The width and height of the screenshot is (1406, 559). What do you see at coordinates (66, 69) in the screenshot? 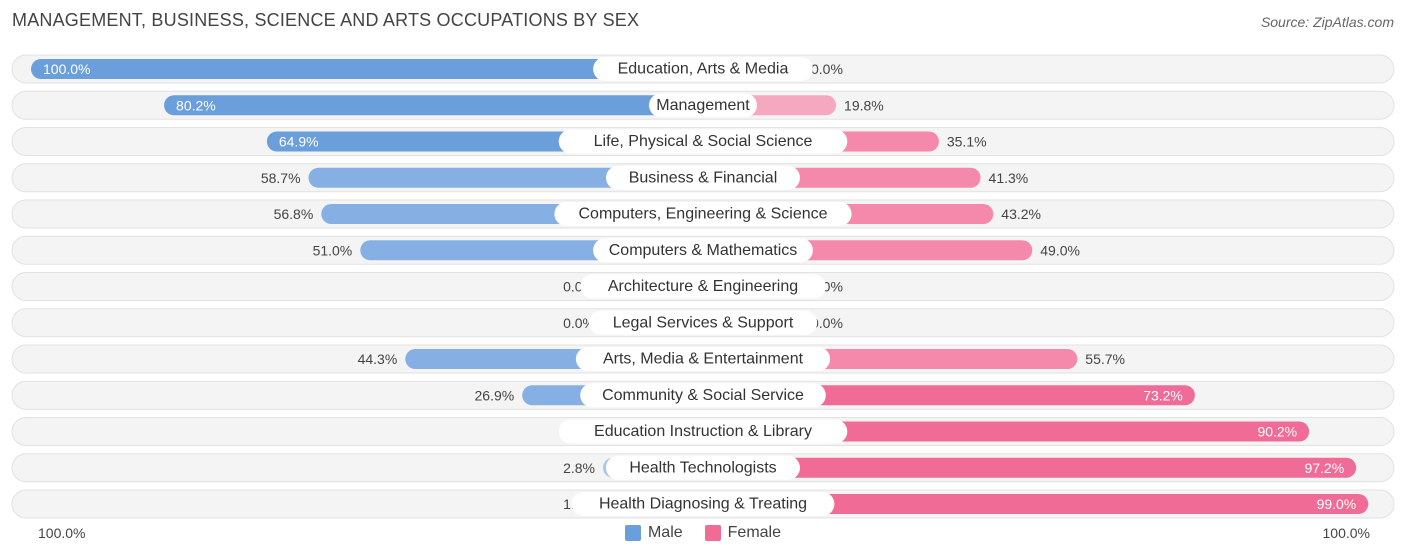
I see `value-label-male: 100.0%` at bounding box center [66, 69].